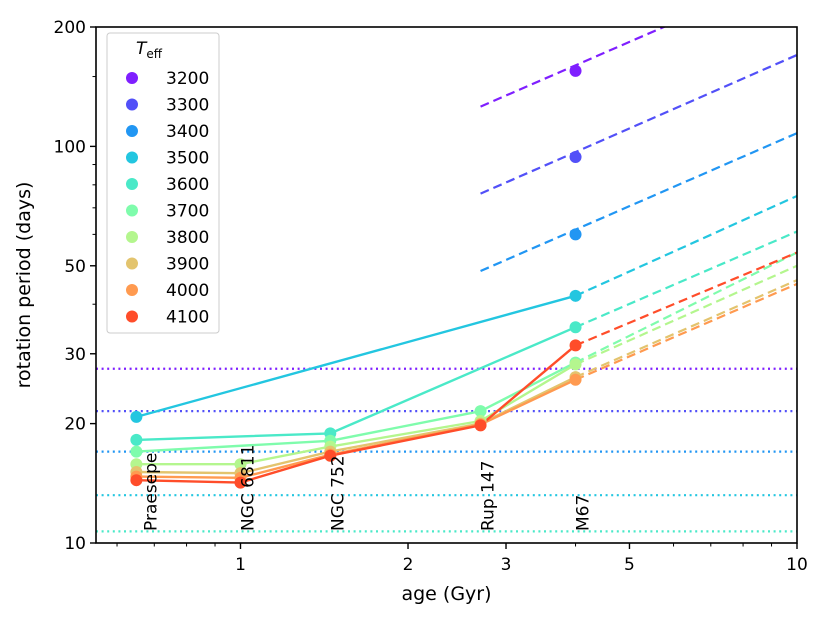  I want to click on cluster-label-ngc-6811: NGC 6811, so click(249, 488).